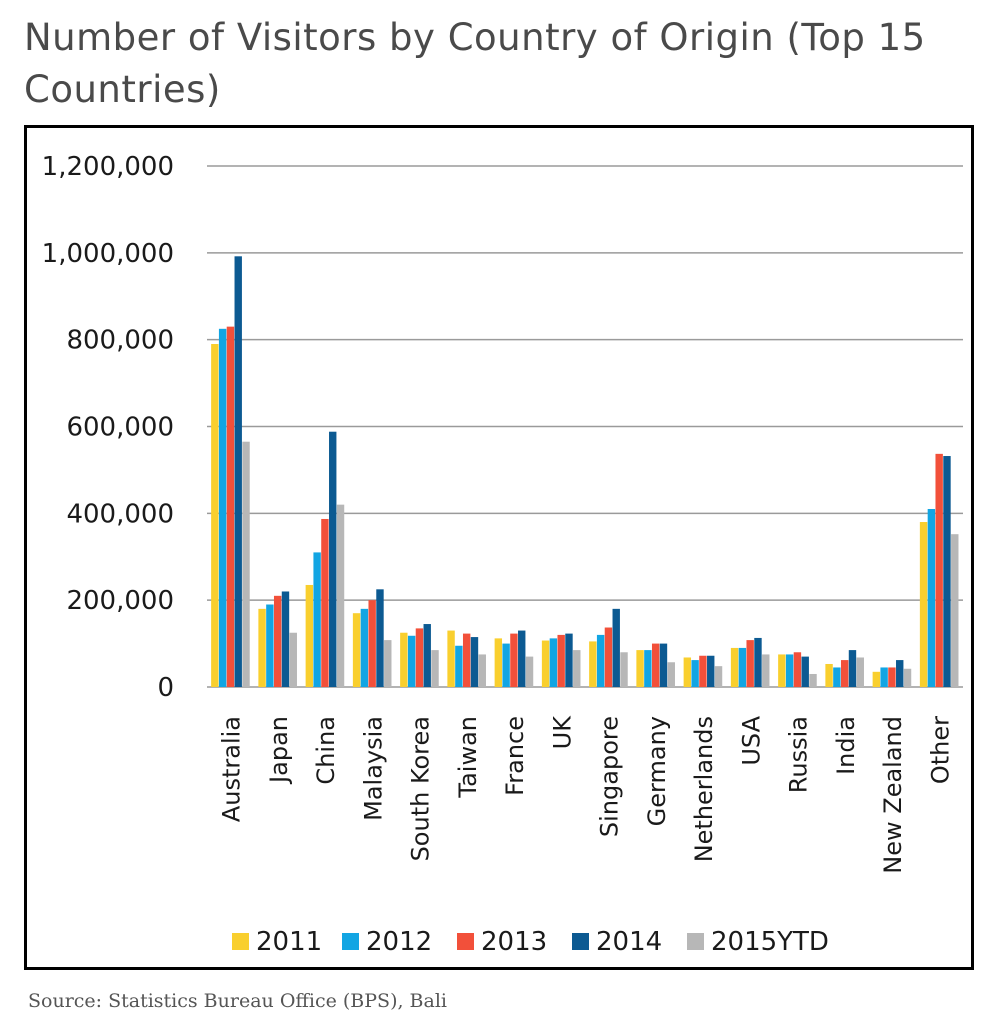  Describe the element at coordinates (232, 769) in the screenshot. I see `x-tick-label: Australia` at that location.